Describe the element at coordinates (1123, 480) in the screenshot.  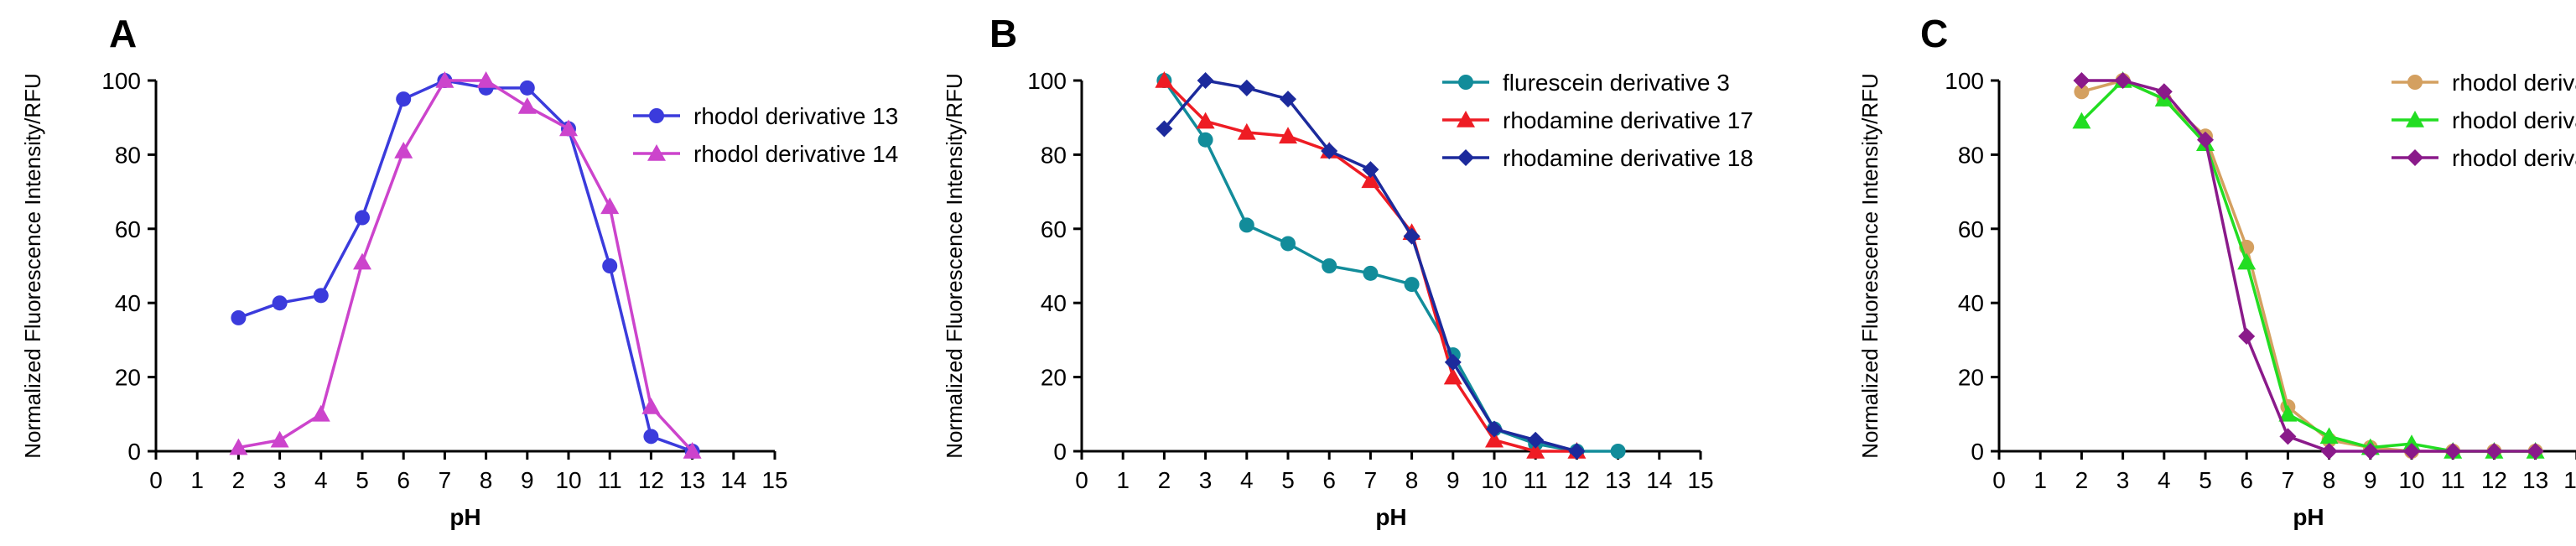
I see `x-tick-label: 1` at that location.